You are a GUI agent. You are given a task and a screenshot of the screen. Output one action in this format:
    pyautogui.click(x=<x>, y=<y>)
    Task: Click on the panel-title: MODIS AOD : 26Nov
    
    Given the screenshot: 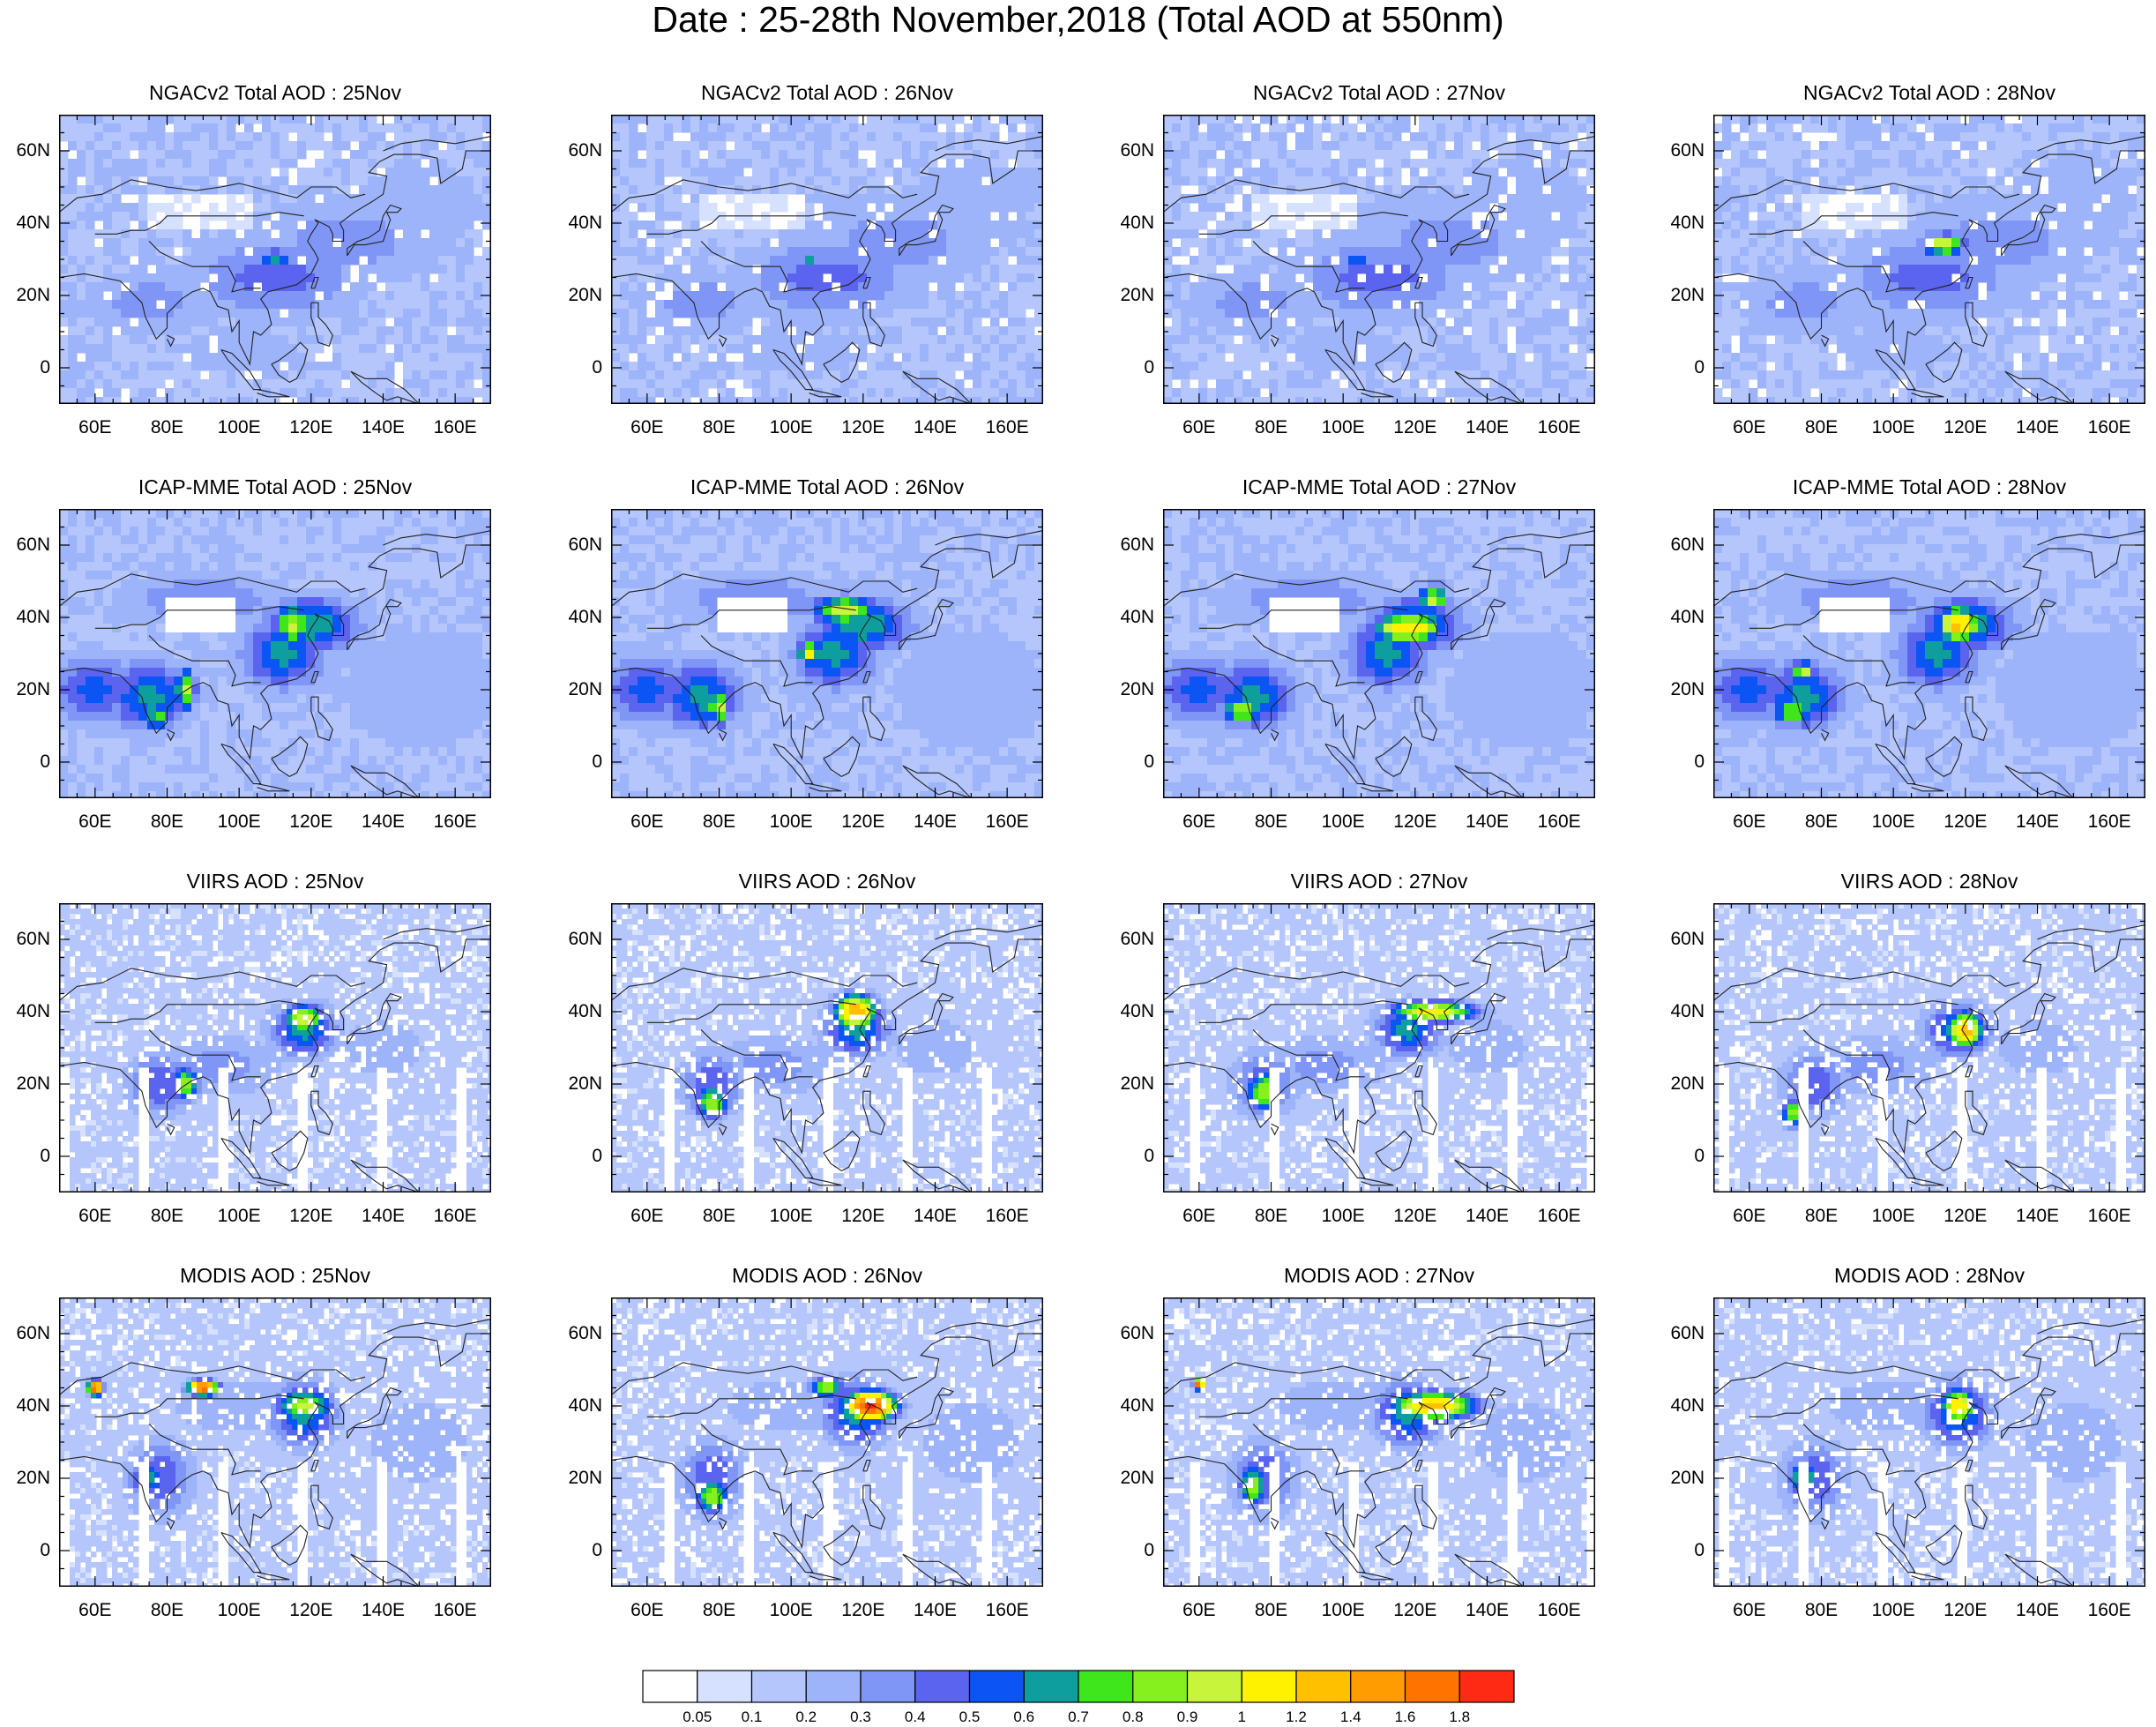 What is the action you would take?
    pyautogui.click(x=827, y=1276)
    